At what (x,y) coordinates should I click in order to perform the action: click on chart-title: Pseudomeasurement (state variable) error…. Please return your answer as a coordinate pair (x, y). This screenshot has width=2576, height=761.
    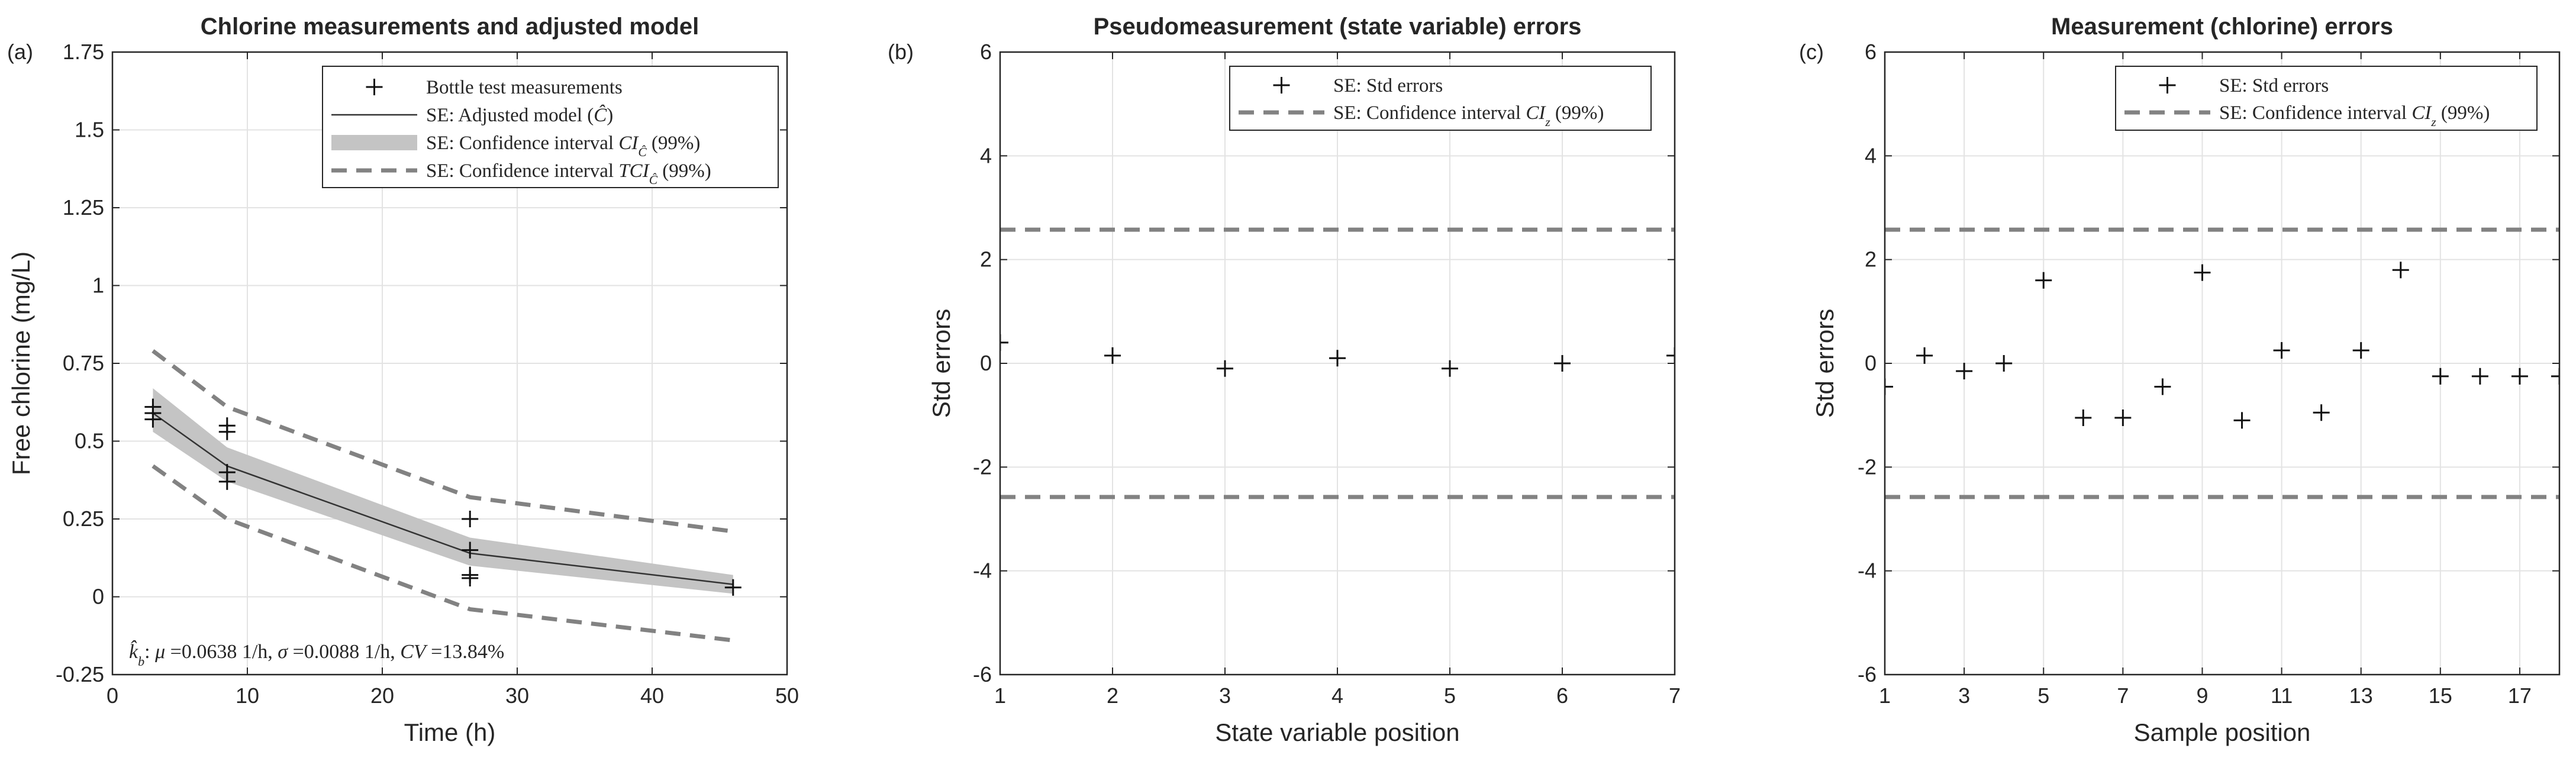
    Looking at the image, I should click on (1338, 27).